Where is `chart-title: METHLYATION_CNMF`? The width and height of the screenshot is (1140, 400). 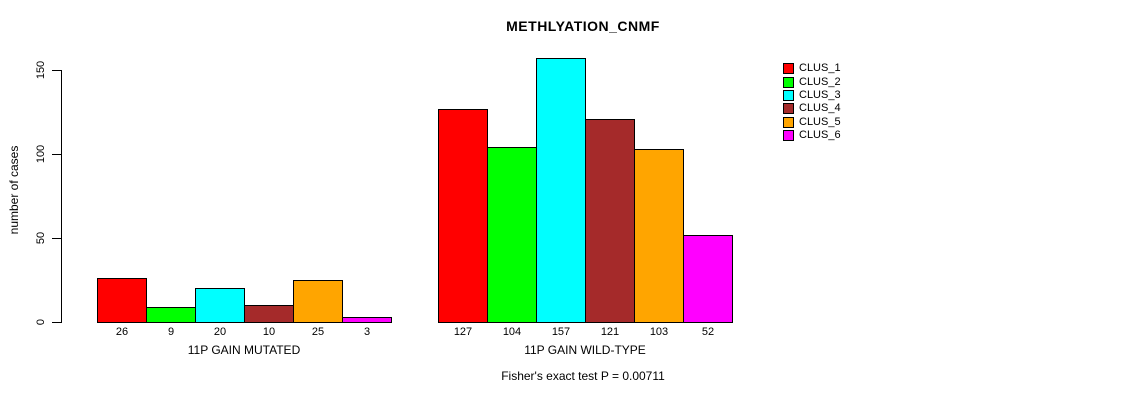 chart-title: METHLYATION_CNMF is located at coordinates (583, 26).